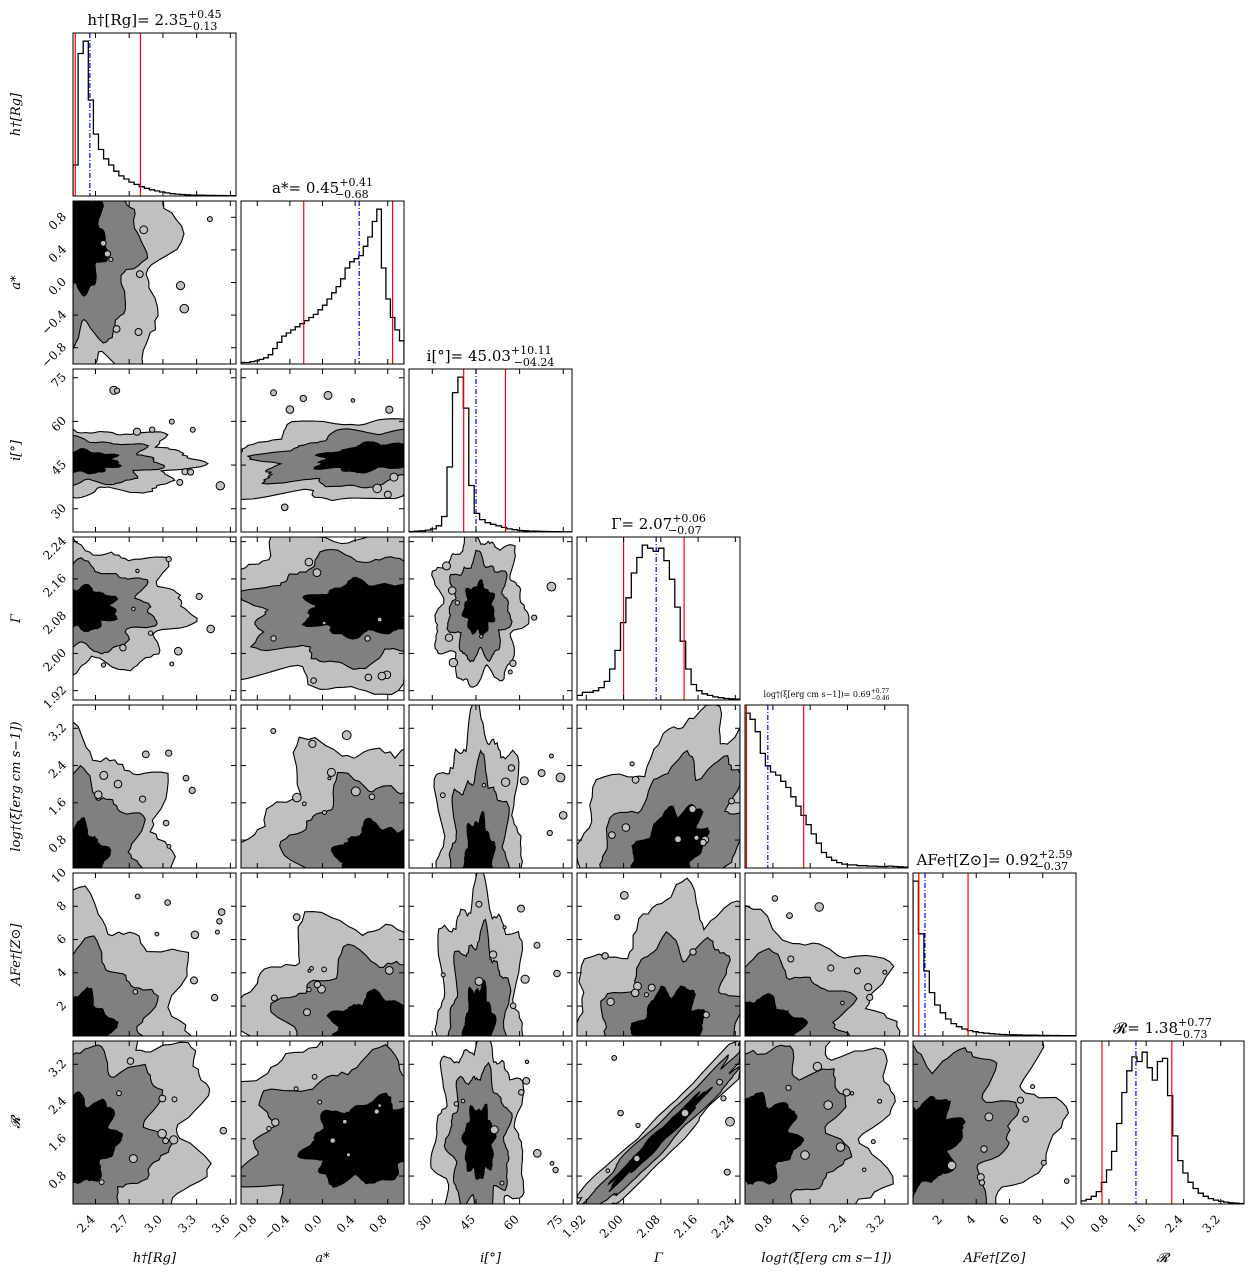  What do you see at coordinates (16, 955) in the screenshot?
I see `y-axis-label: AFe†[Z⊙]` at bounding box center [16, 955].